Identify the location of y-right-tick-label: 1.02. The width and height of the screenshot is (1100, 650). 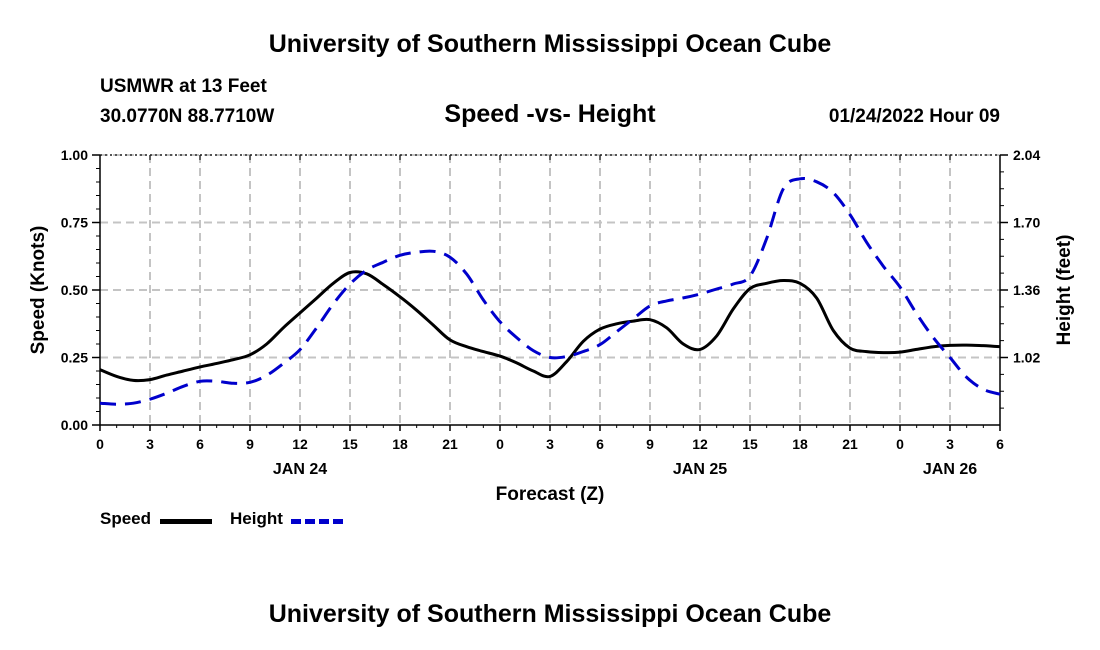
(1026, 358).